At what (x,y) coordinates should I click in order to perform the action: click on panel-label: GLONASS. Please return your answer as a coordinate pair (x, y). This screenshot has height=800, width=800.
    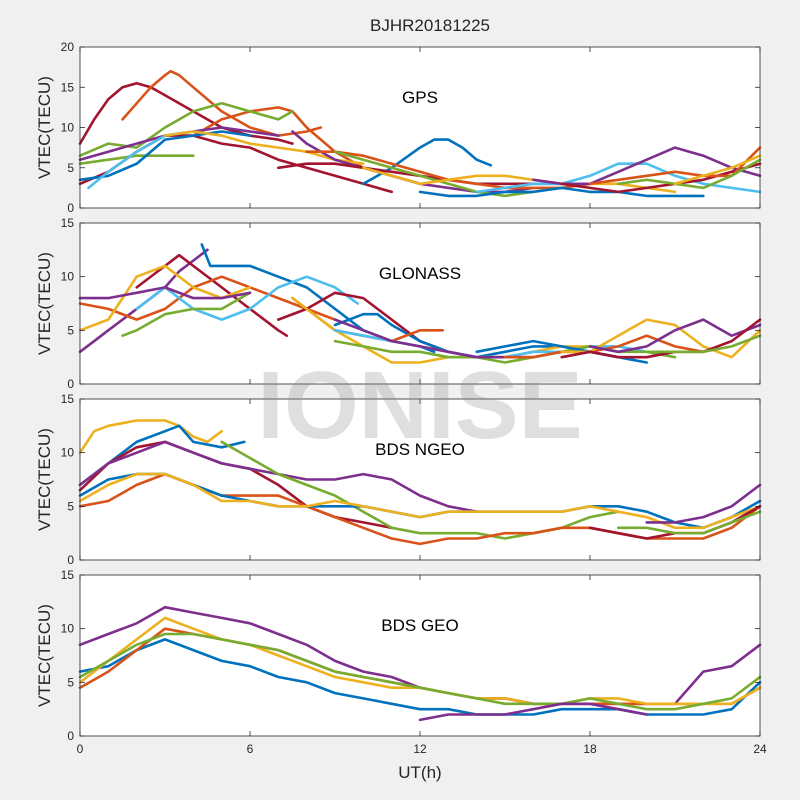
    Looking at the image, I should click on (420, 273).